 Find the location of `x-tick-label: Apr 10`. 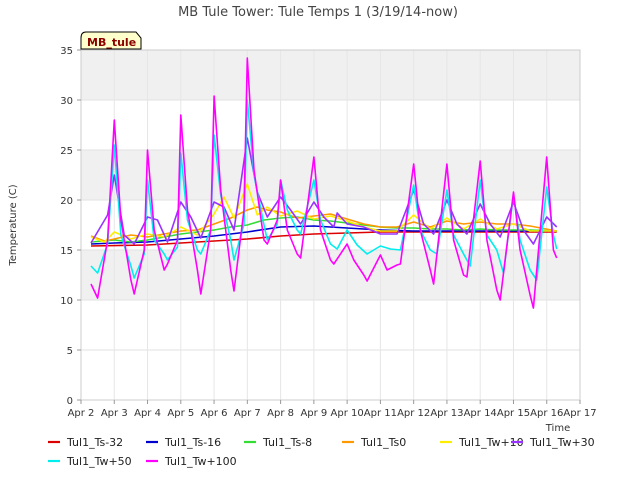

x-tick-label: Apr 10 is located at coordinates (347, 413).